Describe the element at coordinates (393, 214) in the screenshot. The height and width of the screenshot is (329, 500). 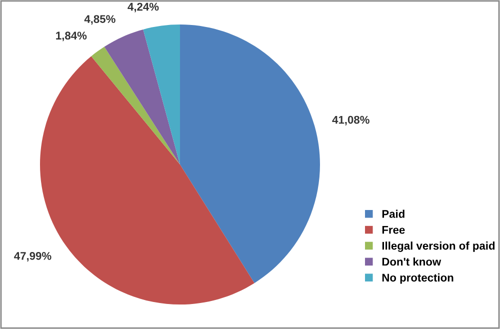
I see `legend-label: Paid` at that location.